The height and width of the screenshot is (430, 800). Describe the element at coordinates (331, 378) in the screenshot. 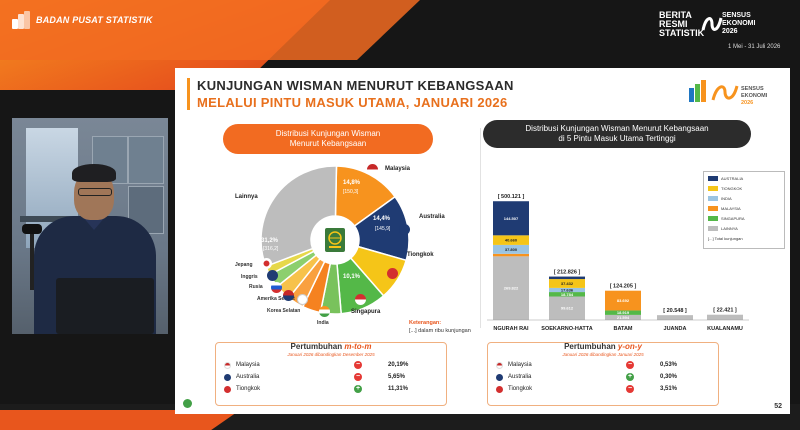

I see `mtm-row: Australia − 5,65%` at that location.